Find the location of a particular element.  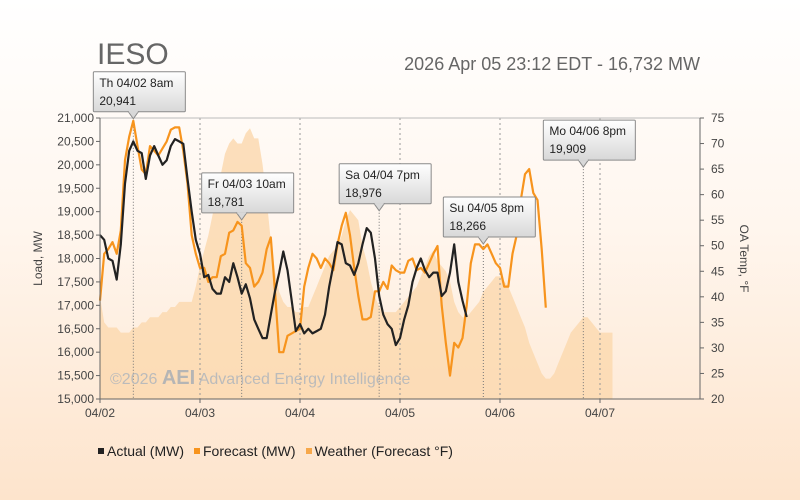

chart-title: IESO is located at coordinates (133, 54).